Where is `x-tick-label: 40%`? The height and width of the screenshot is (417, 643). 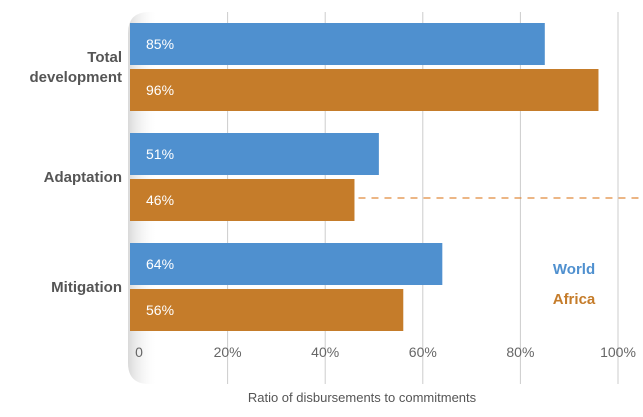
x-tick-label: 40% is located at coordinates (325, 352).